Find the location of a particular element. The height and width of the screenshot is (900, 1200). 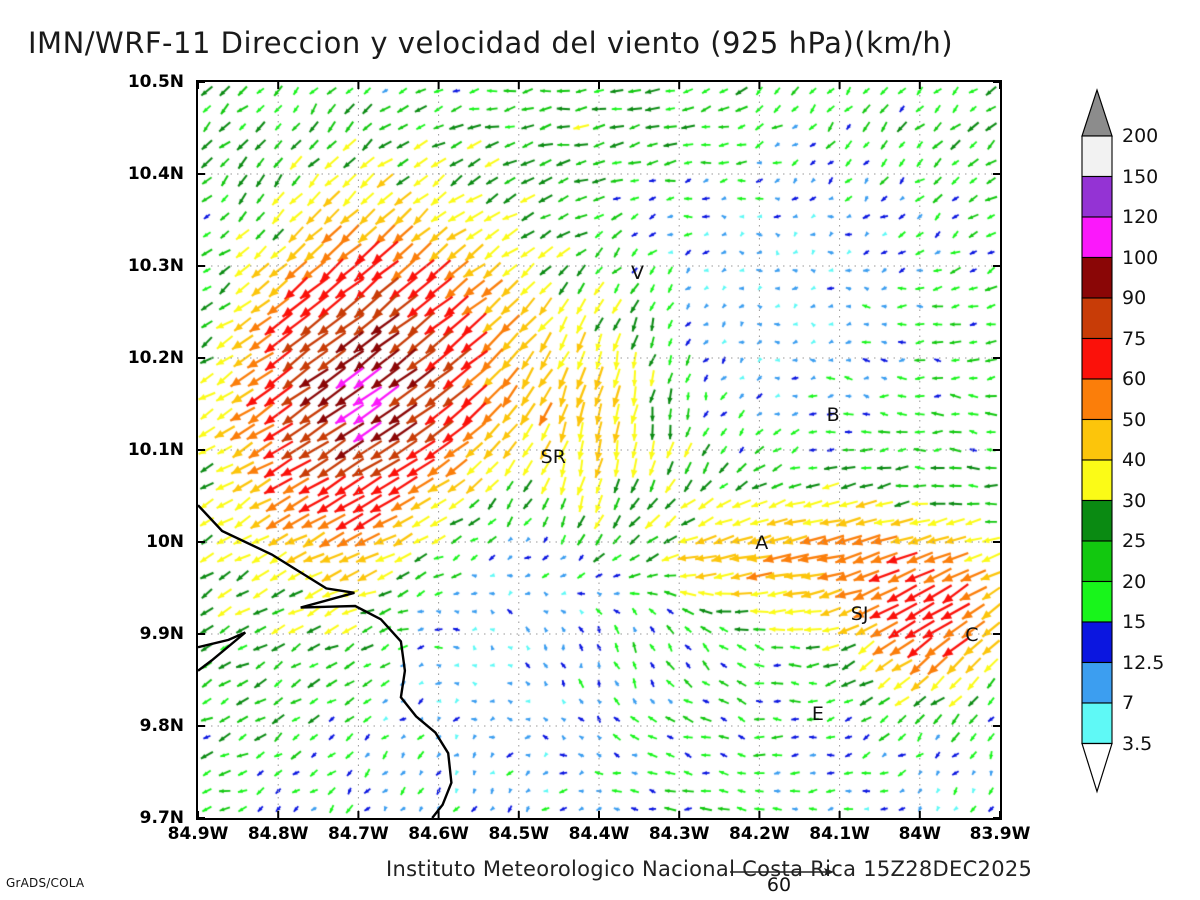

y-tick-label: 10.1N is located at coordinates (155, 450).